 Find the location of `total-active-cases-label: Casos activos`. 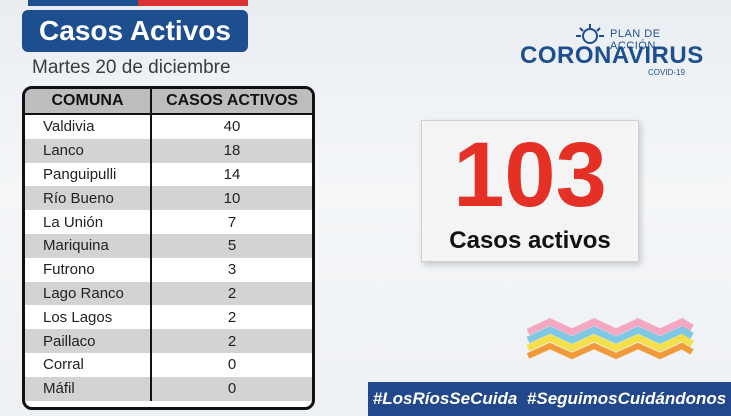

total-active-cases-label: Casos activos is located at coordinates (530, 240).